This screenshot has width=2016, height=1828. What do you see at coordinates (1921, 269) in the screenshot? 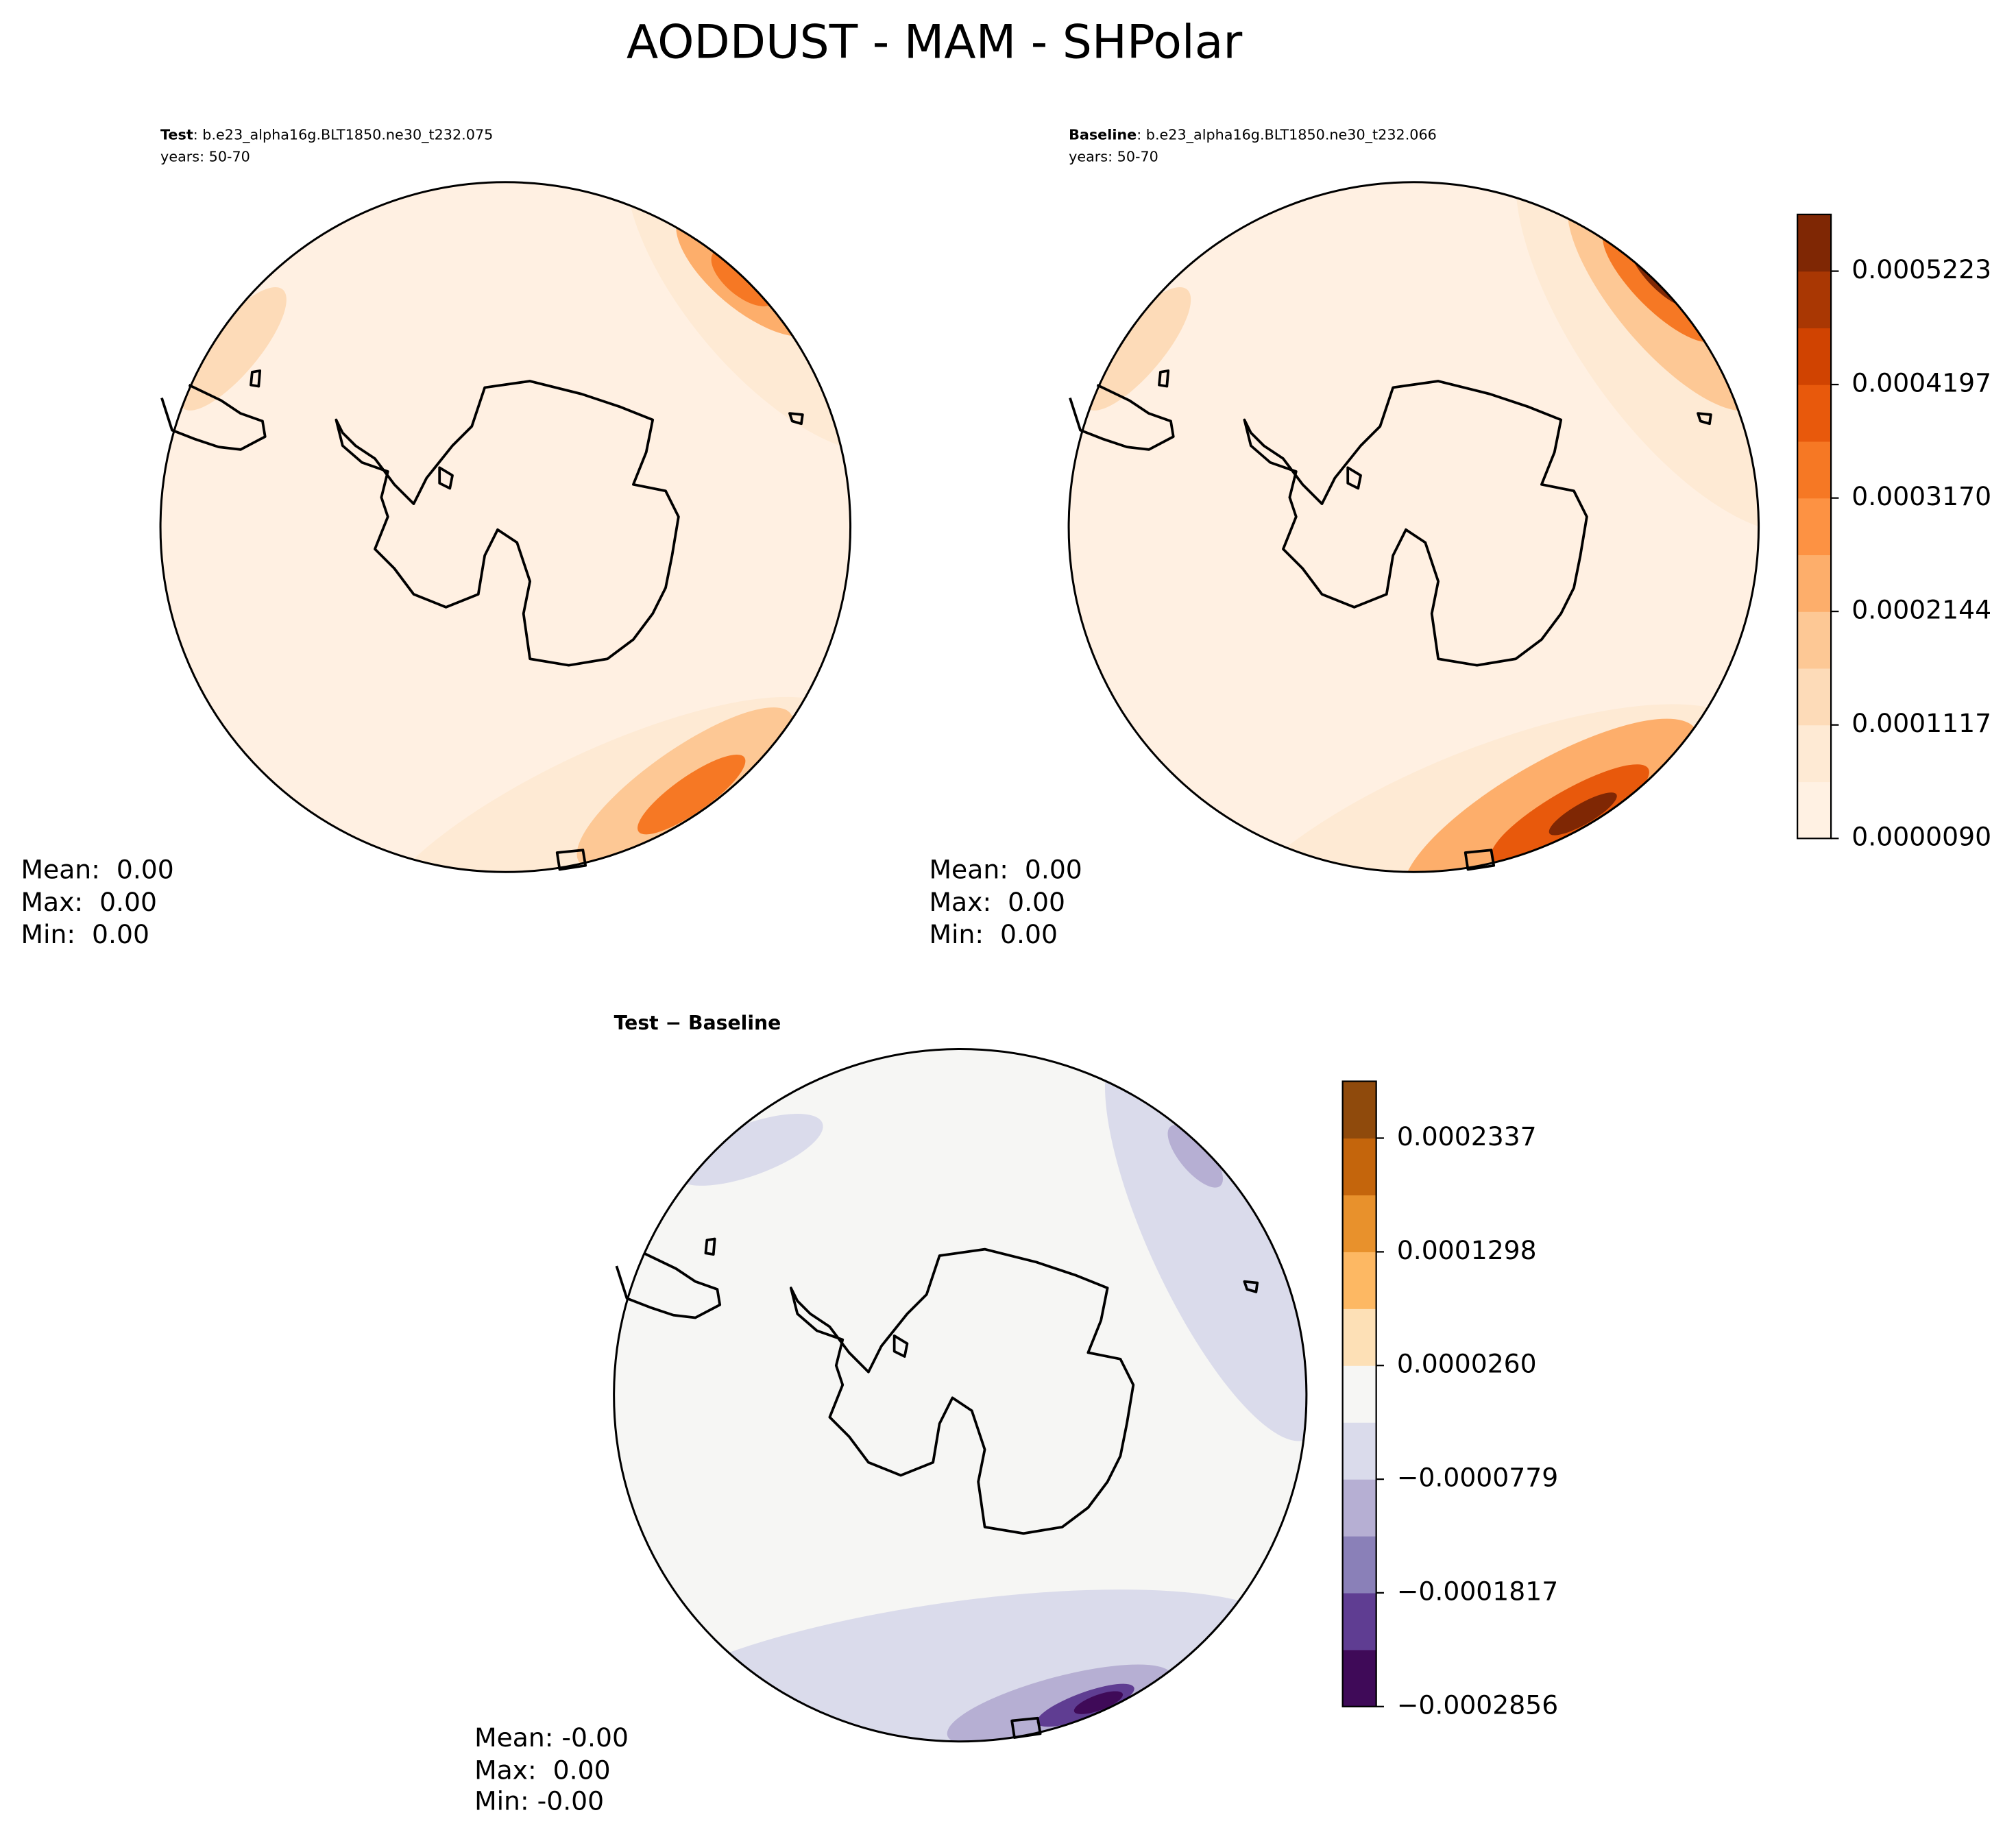
I see `colorbar-tick-label: 0.0005223` at bounding box center [1921, 269].